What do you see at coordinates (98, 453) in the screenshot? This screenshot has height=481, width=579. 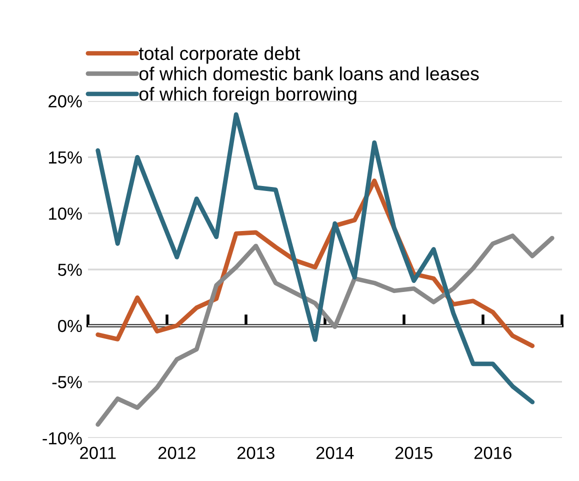 I see `x-tick-label: 2011` at bounding box center [98, 453].